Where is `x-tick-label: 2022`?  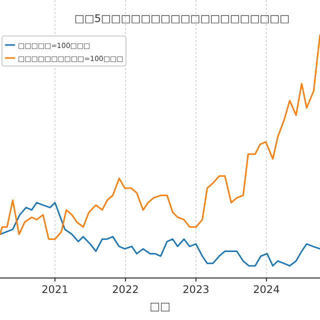 x-tick-label: 2022 is located at coordinates (125, 290).